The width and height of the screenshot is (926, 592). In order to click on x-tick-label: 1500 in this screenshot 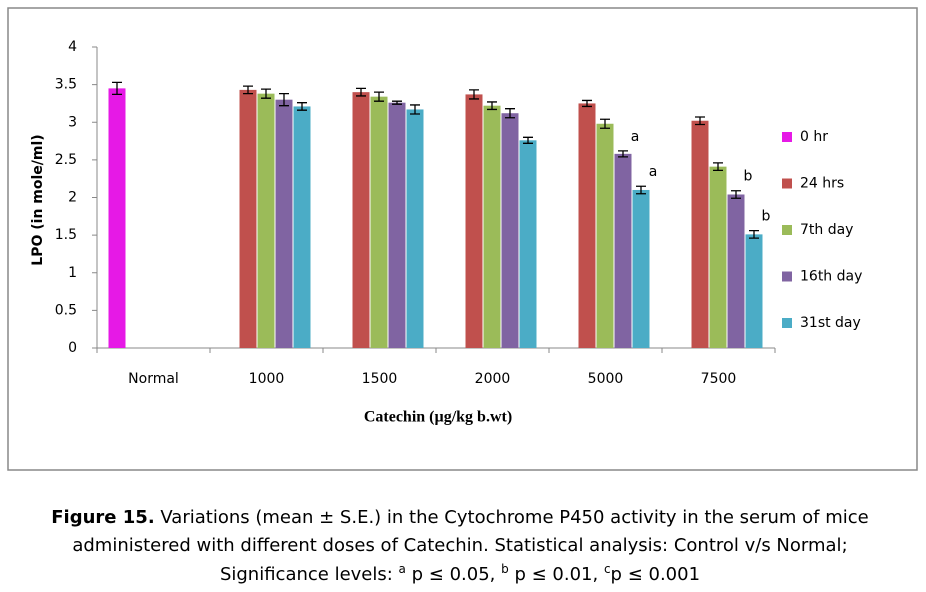, I will do `click(380, 379)`.